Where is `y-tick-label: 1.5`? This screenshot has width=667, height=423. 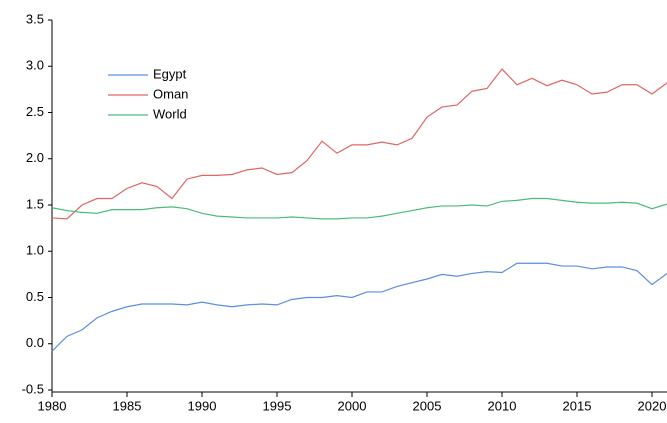
y-tick-label: 1.5 is located at coordinates (35, 203).